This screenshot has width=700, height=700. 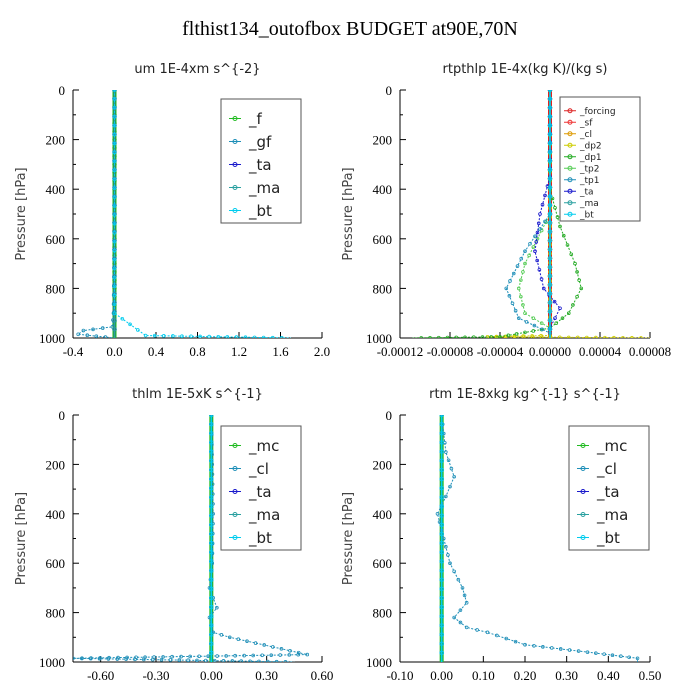 What do you see at coordinates (211, 675) in the screenshot?
I see `x-tick-label: 0.00` at bounding box center [211, 675].